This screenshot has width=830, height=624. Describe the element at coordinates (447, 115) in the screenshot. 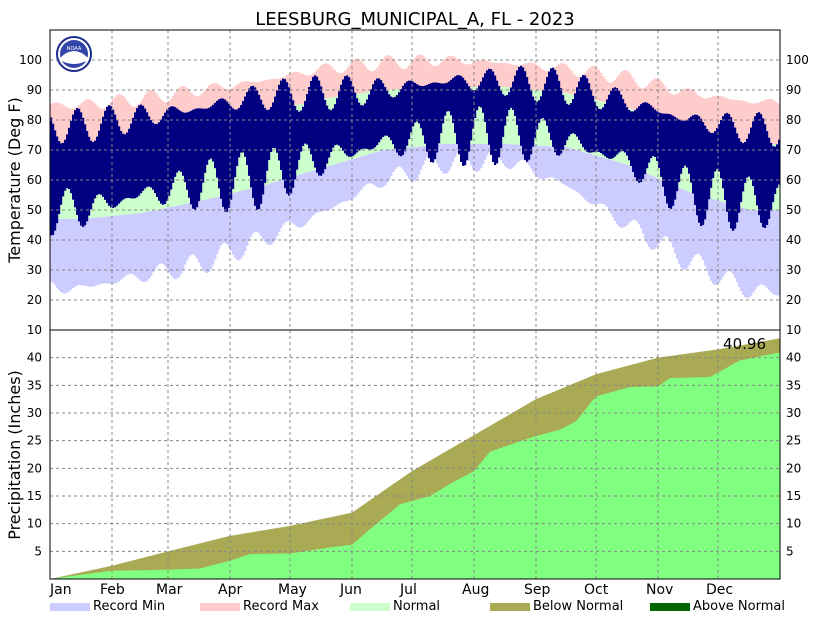

I see `normal-range-bar` at that location.